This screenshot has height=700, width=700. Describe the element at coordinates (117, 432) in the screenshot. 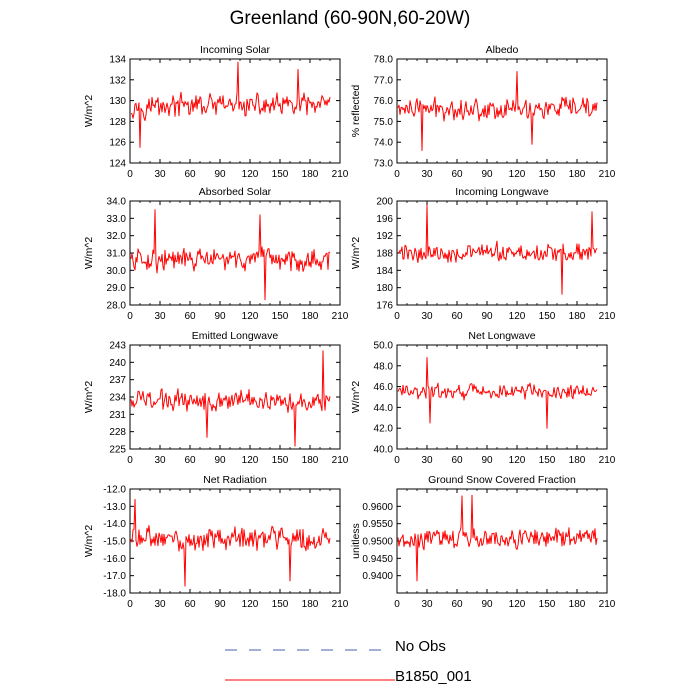

I see `y-tick-label: 228` at that location.